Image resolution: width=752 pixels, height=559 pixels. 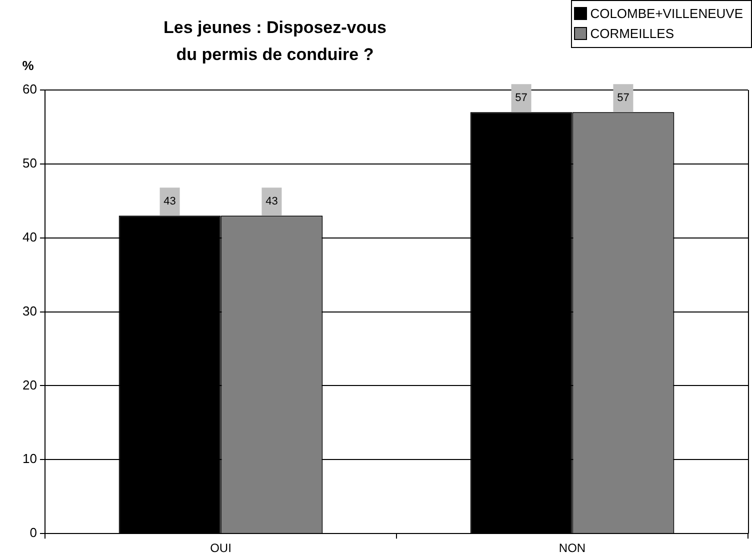 What do you see at coordinates (29, 236) in the screenshot?
I see `y-tick-label: 40` at bounding box center [29, 236].